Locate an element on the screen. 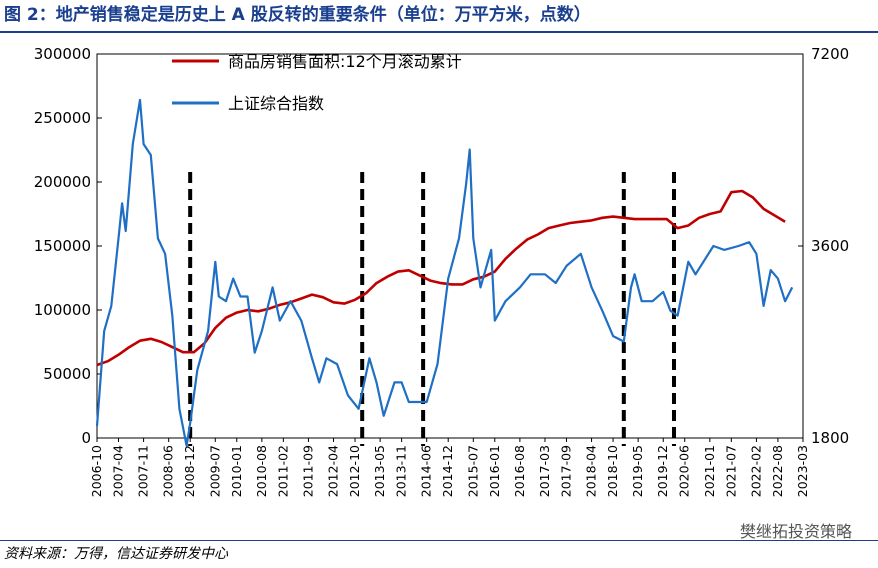 The width and height of the screenshot is (878, 568). x-tick-label: 2011-02 is located at coordinates (282, 471).